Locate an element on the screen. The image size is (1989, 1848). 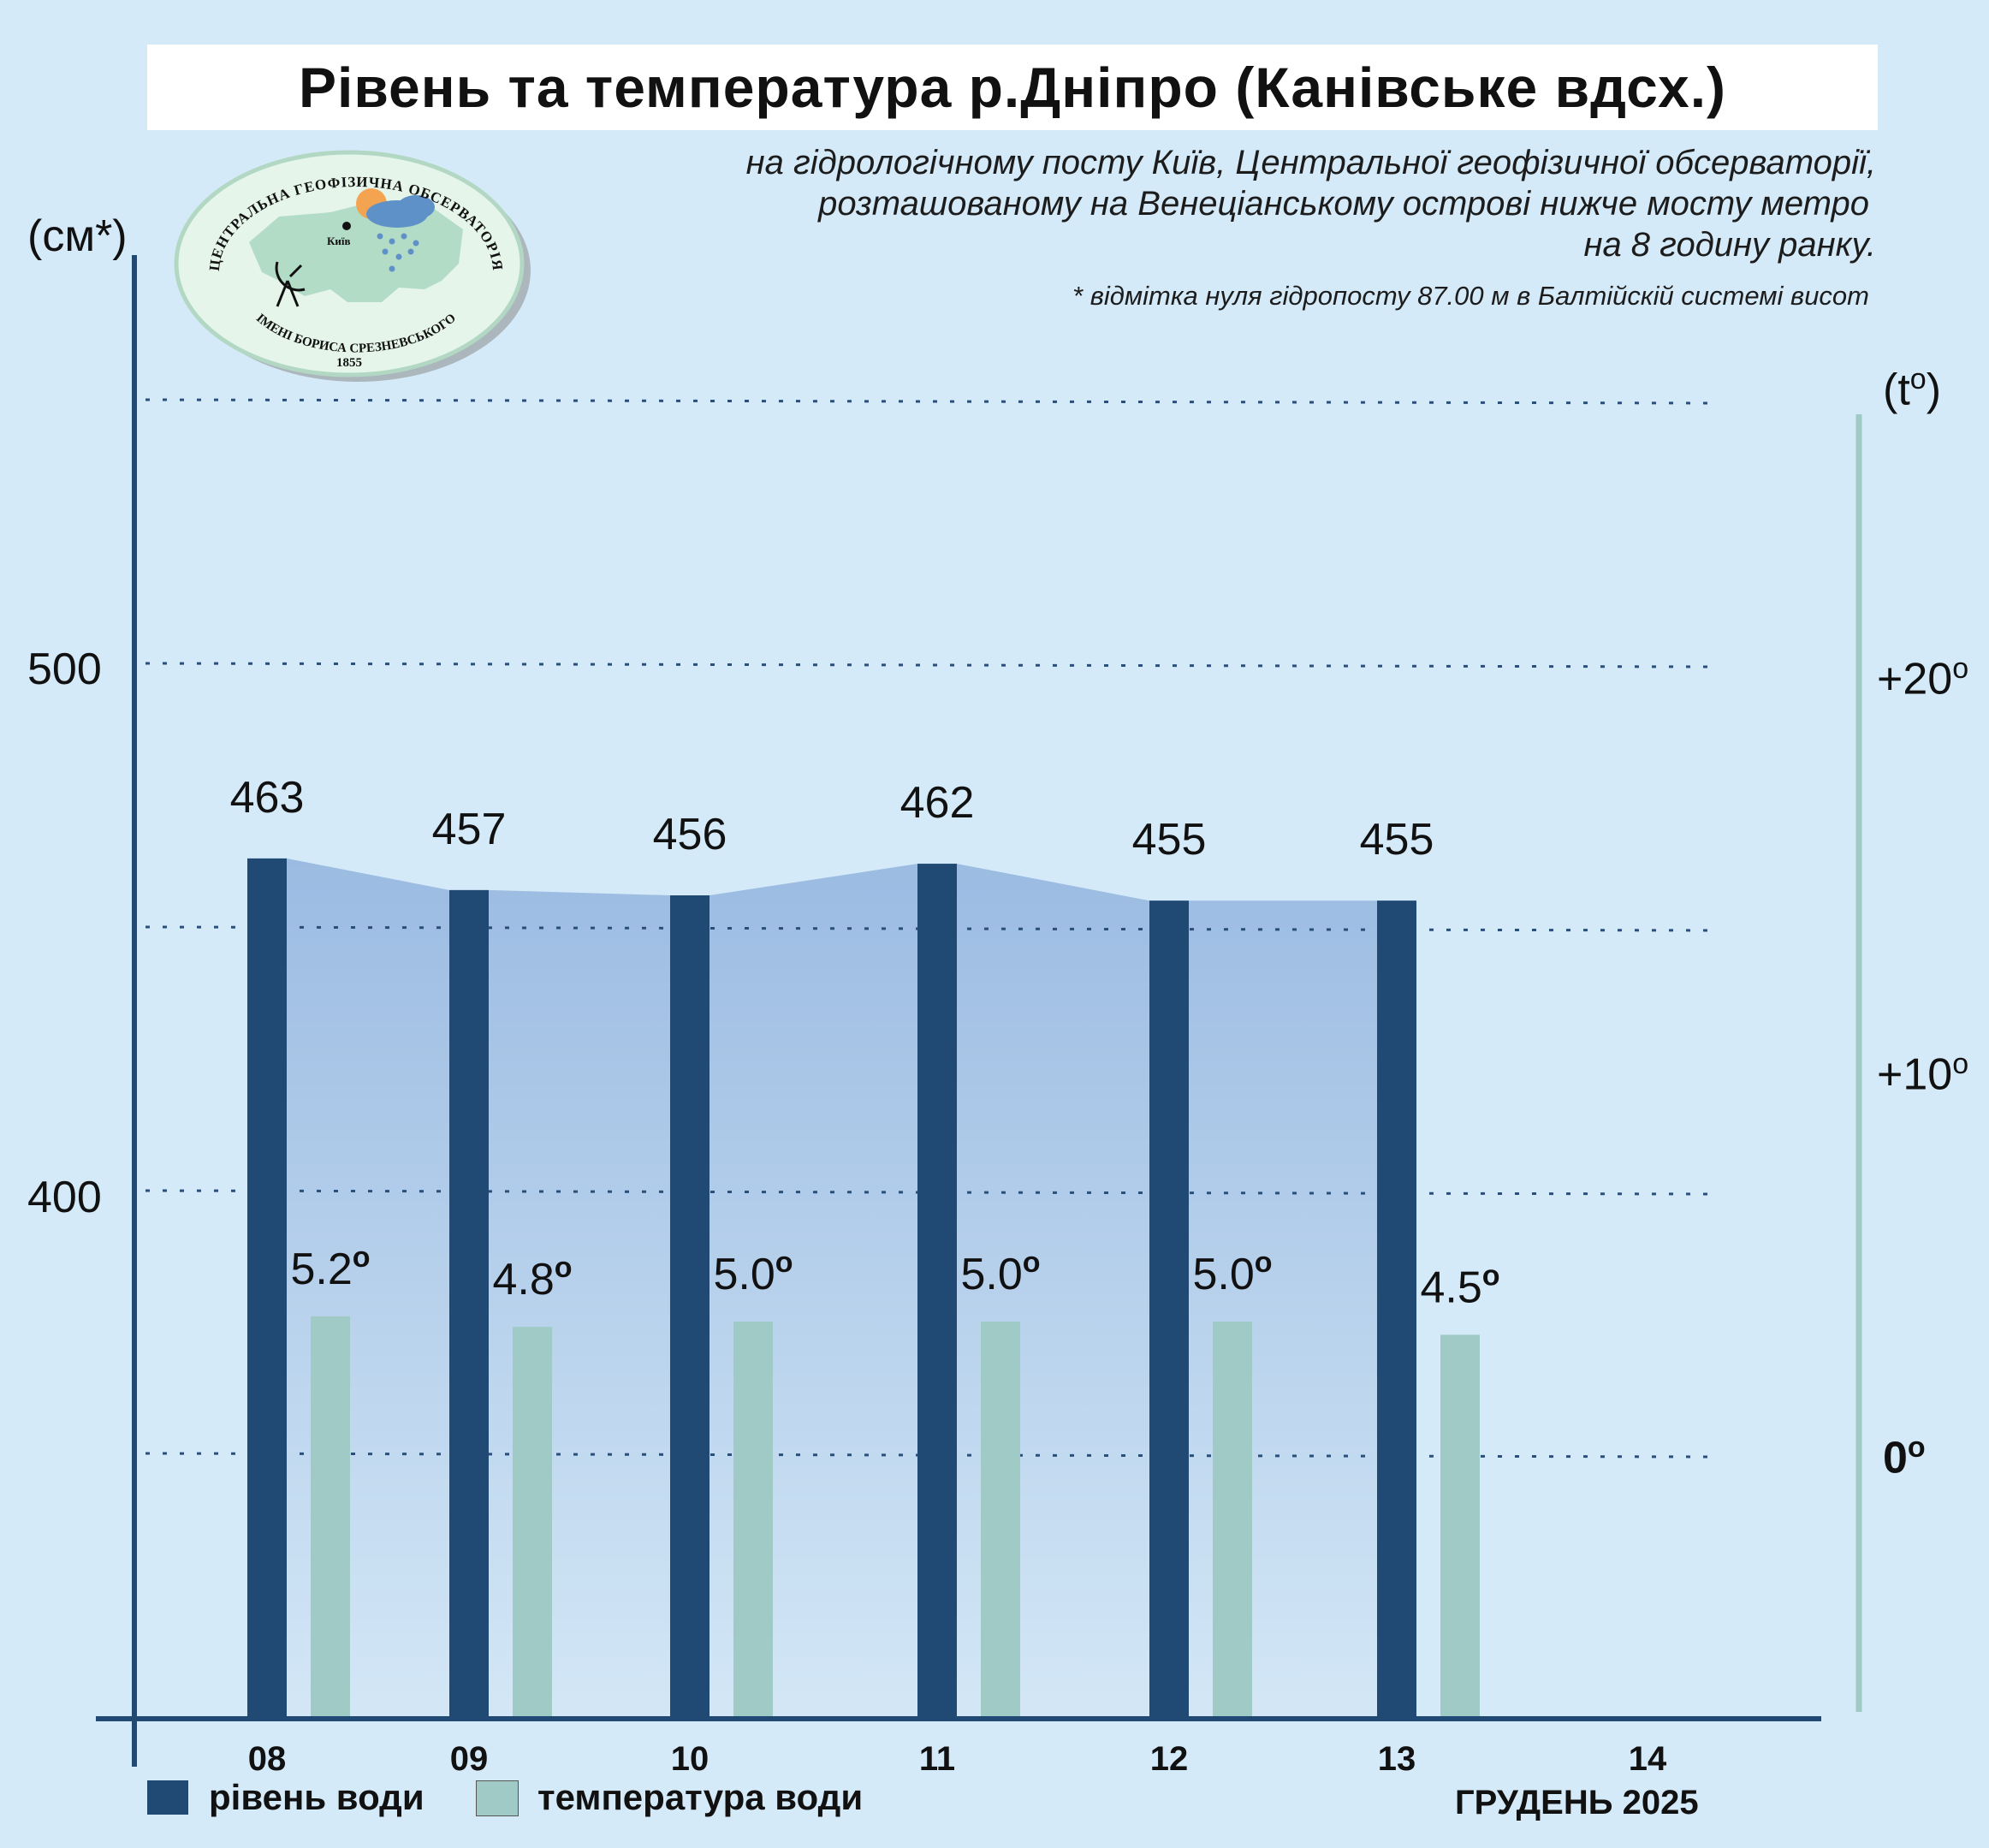
date-label-09: 09 is located at coordinates (470, 1759).